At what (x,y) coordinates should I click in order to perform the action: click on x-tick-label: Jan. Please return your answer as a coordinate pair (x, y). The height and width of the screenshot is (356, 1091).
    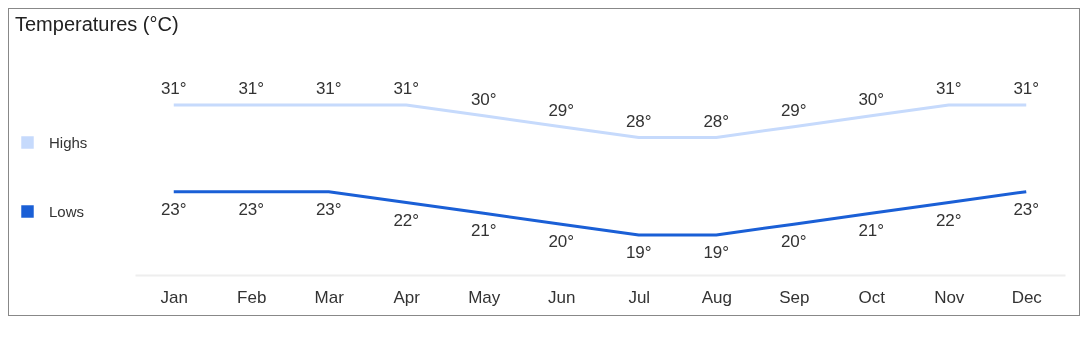
    Looking at the image, I should click on (174, 297).